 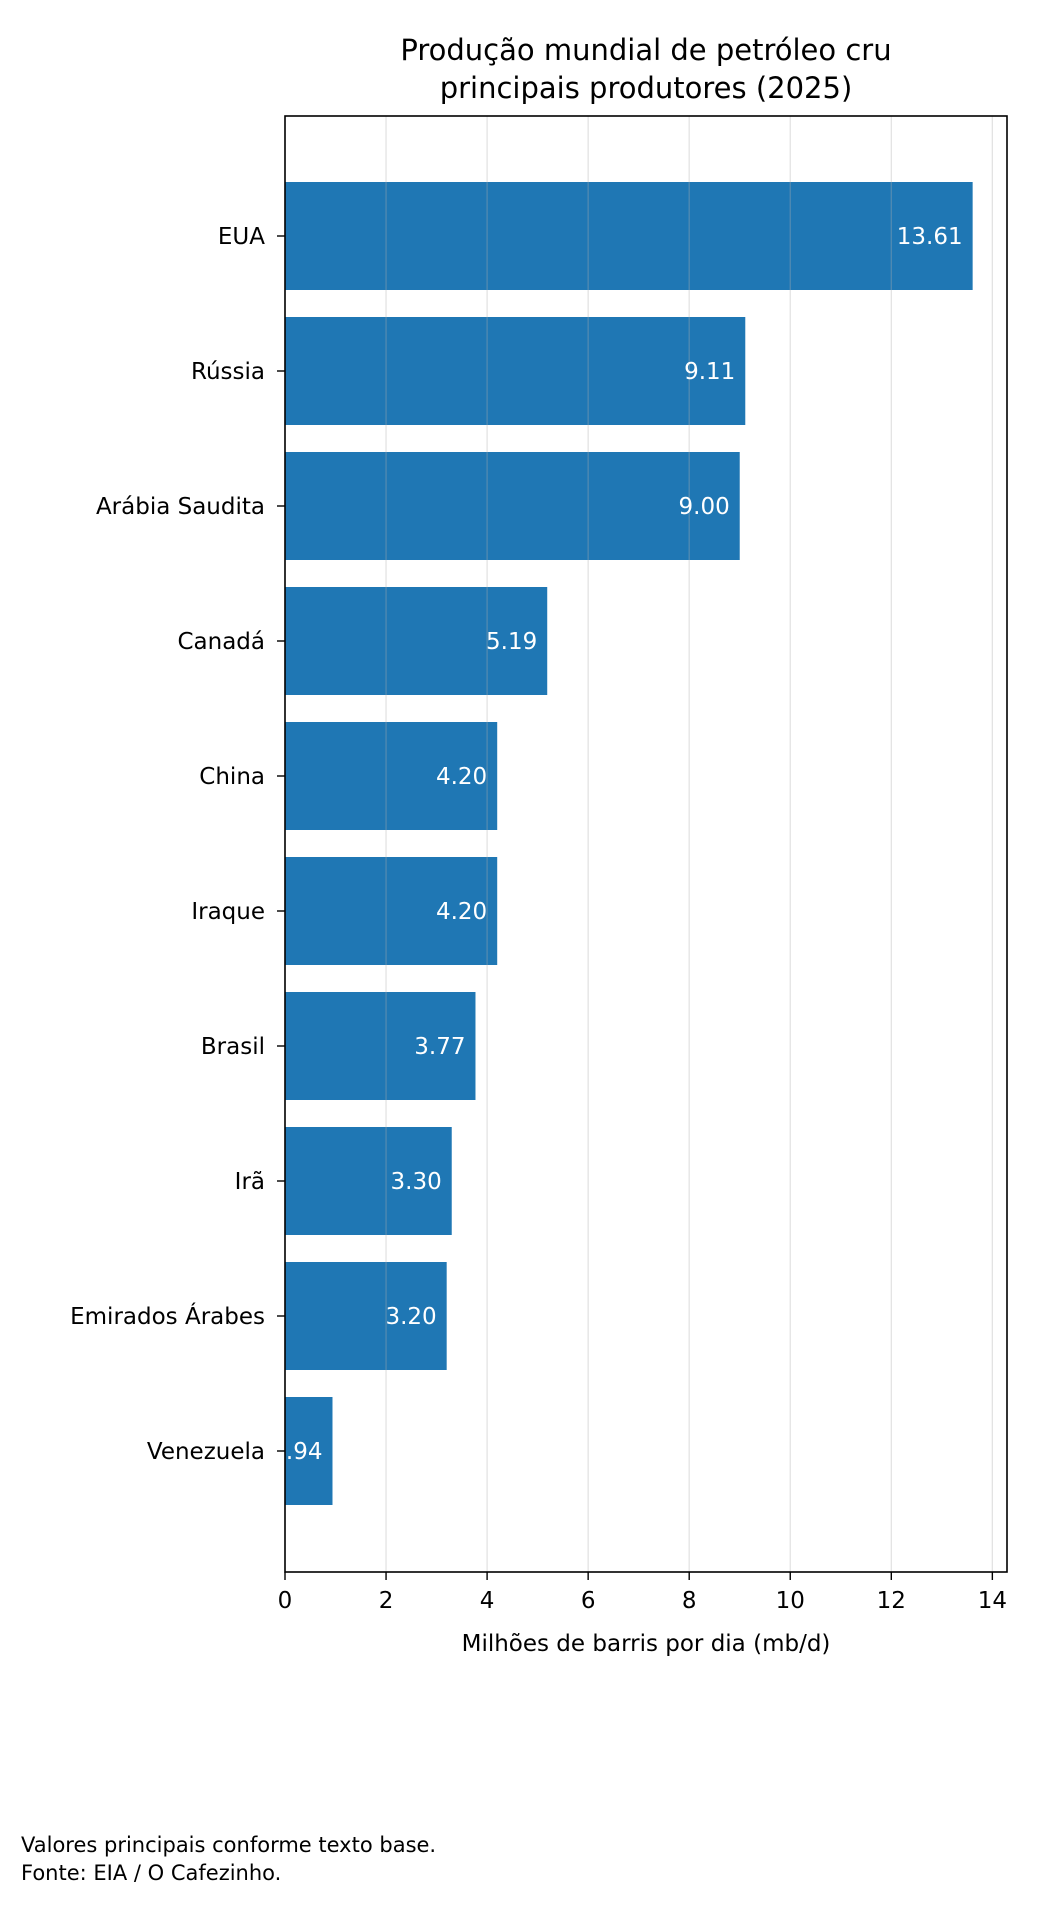 I want to click on x-axis-label: Milhões de barris por dia (mb/d), so click(x=646, y=1644).